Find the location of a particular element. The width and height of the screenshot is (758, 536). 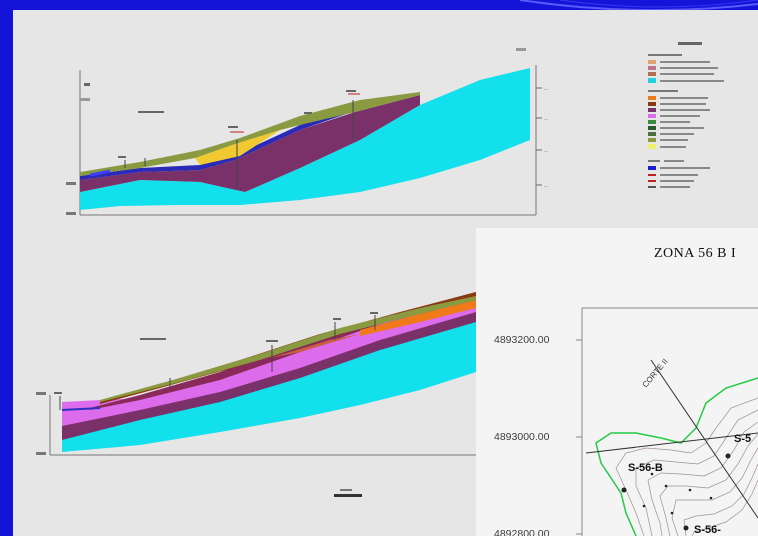

topographic-map: CORTE II is located at coordinates (667, 421).